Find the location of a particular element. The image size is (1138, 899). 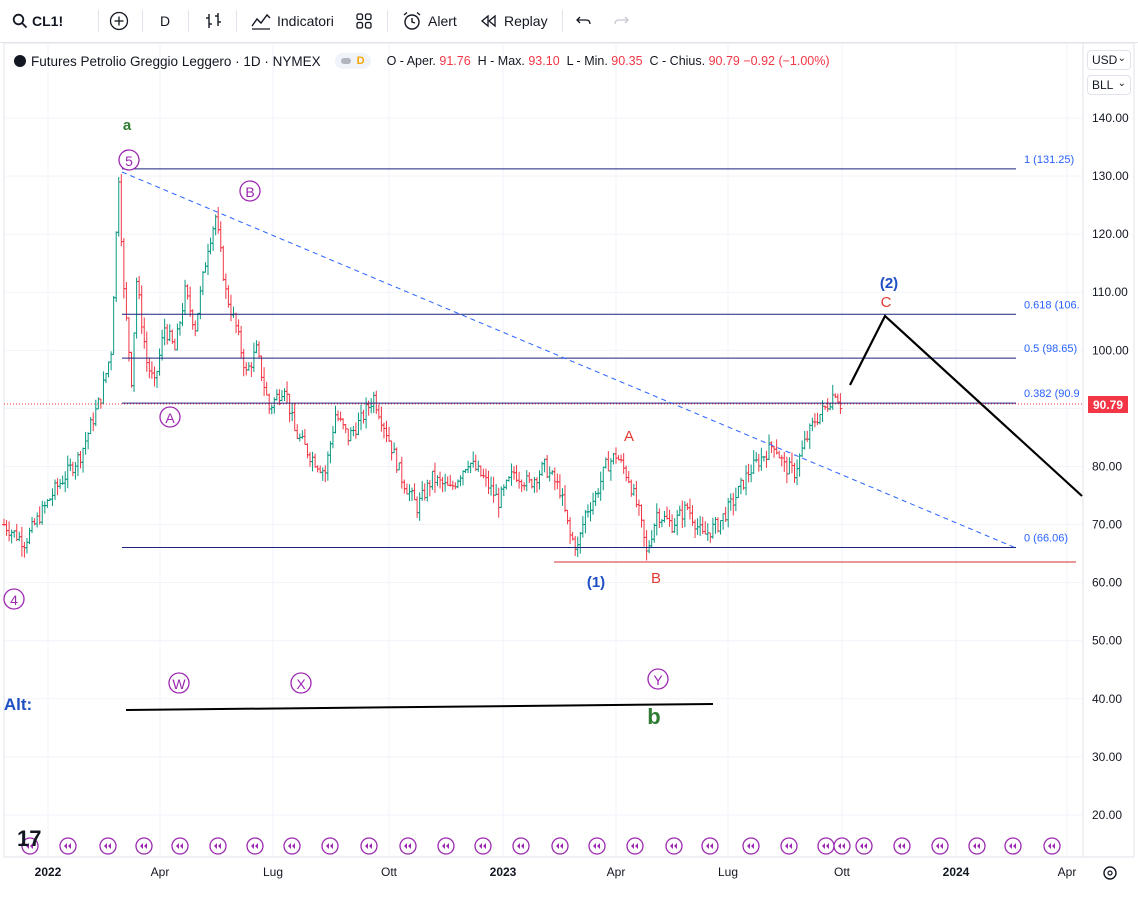

interval-label: D is located at coordinates (165, 21).